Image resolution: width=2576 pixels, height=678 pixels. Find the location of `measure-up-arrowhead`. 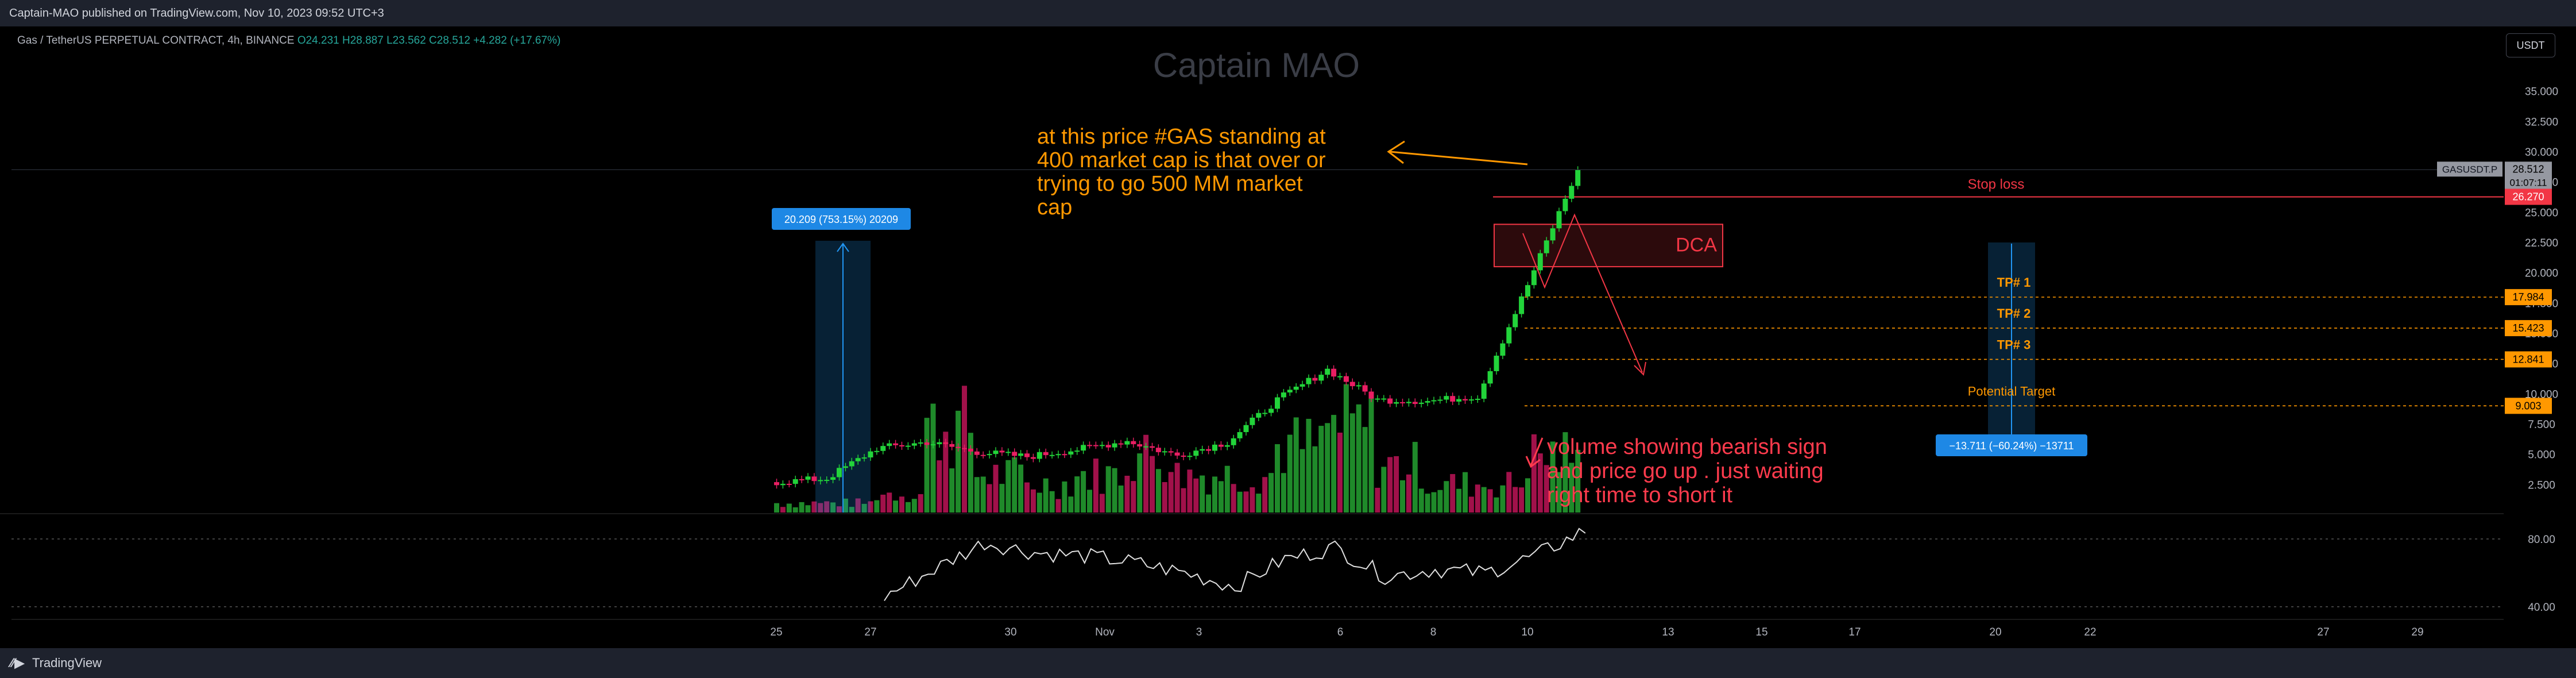

measure-up-arrowhead is located at coordinates (843, 247).